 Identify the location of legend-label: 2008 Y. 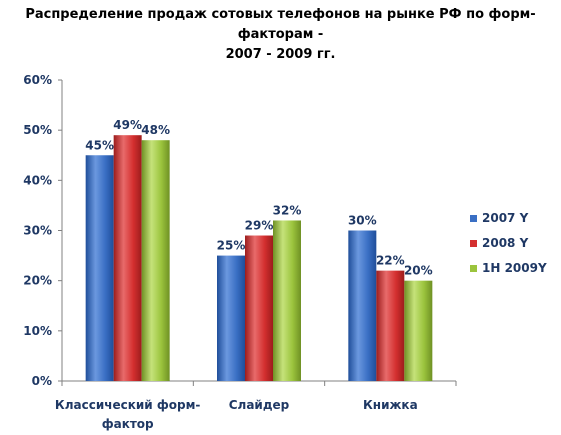
(505, 243).